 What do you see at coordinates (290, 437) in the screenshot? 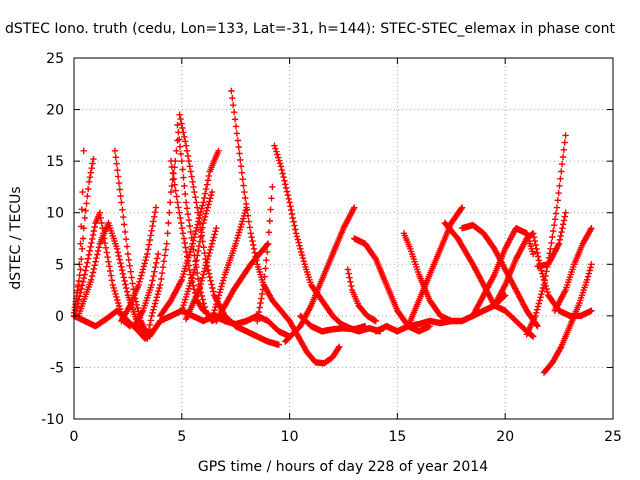
I see `x-tick-label: 10` at bounding box center [290, 437].